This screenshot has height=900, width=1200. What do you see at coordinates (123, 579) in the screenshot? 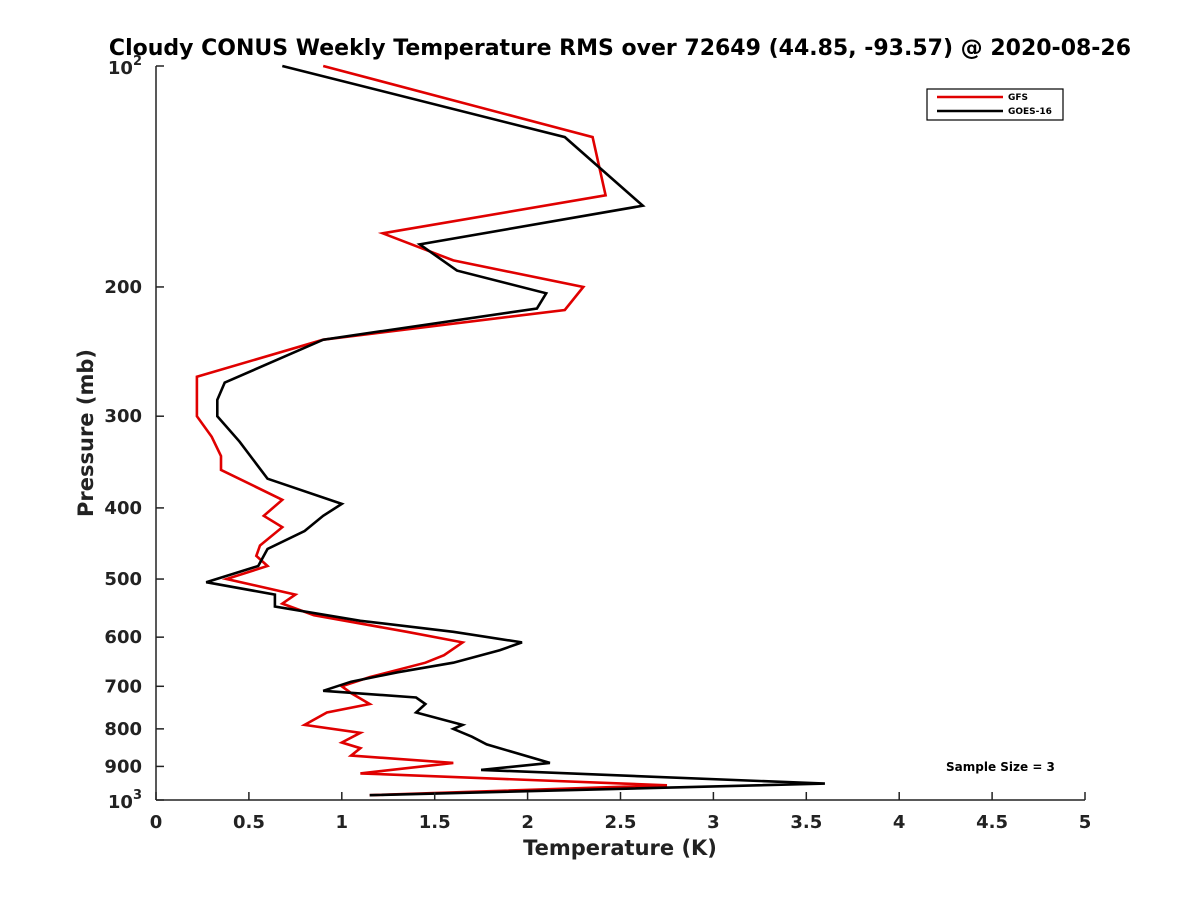
I see `y-tick-label: 500` at bounding box center [123, 579].